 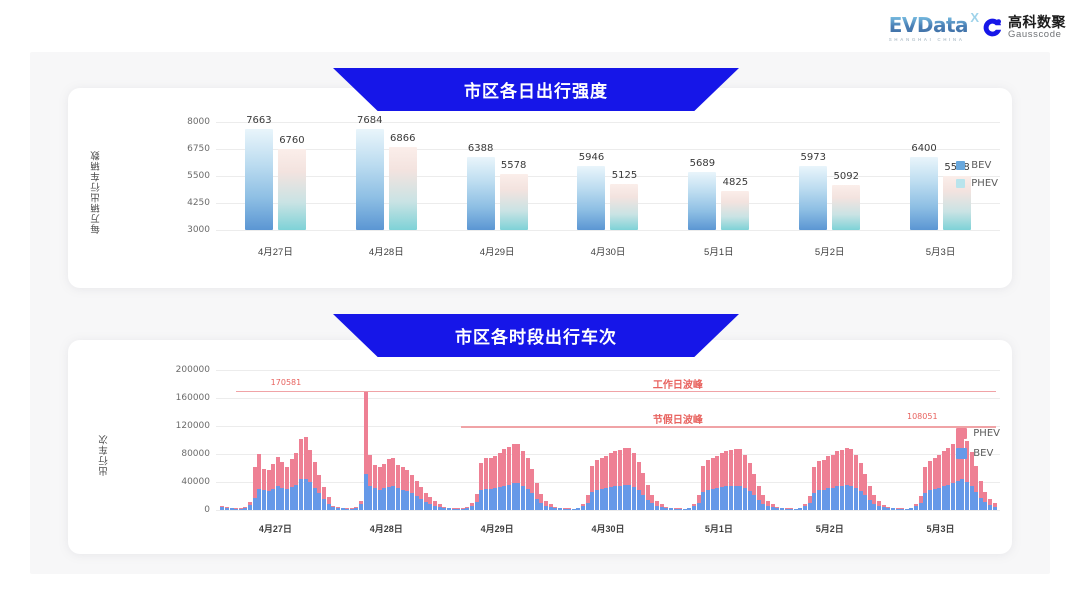 I want to click on chart1-bar-group: 6388 5578, so click(x=497, y=176).